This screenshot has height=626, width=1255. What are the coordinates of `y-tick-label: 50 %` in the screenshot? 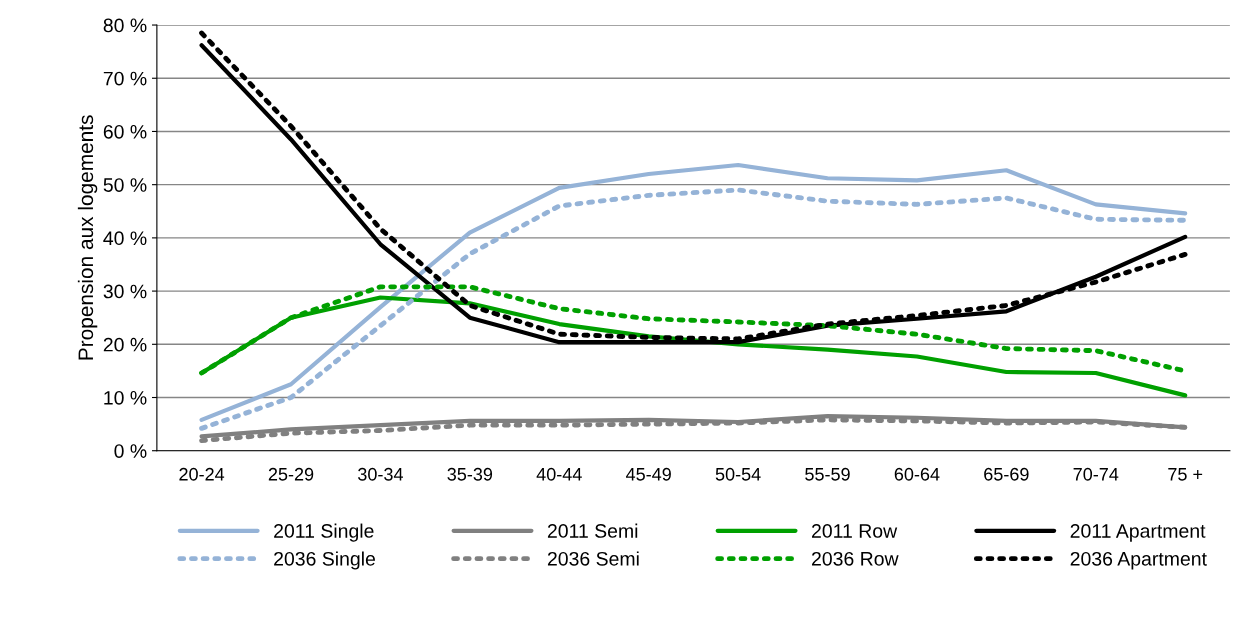 It's located at (125, 185).